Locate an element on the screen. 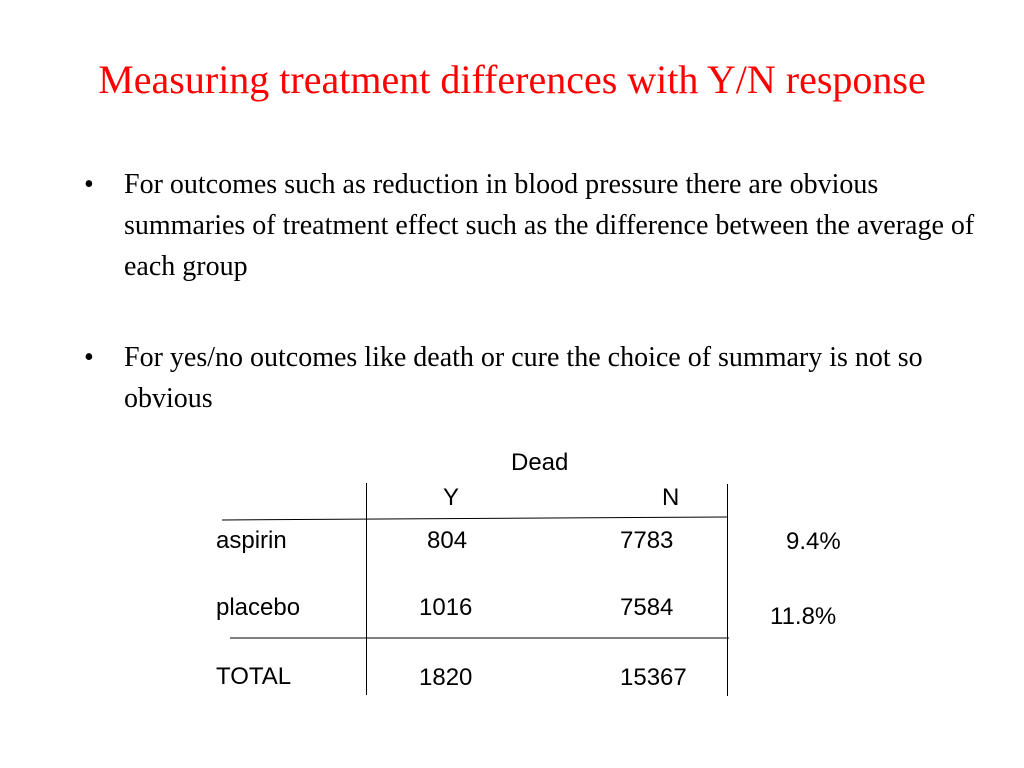 The height and width of the screenshot is (768, 1024). percent-placebo: 11.8% is located at coordinates (803, 616).